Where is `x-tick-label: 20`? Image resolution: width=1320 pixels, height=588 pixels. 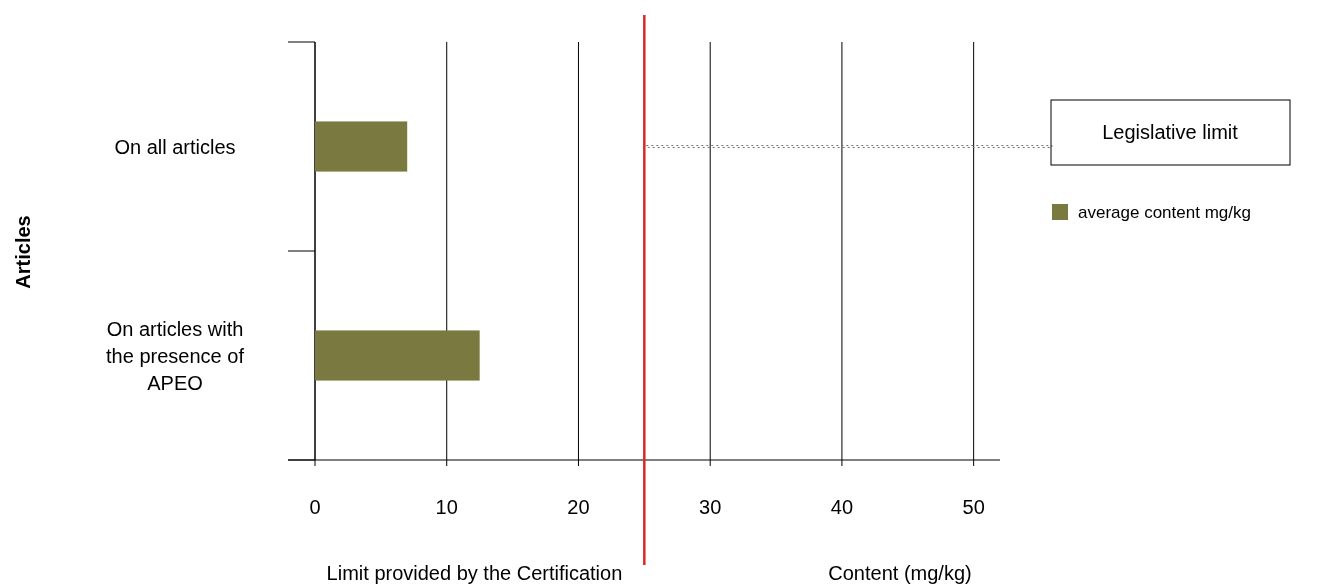
x-tick-label: 20 is located at coordinates (578, 507).